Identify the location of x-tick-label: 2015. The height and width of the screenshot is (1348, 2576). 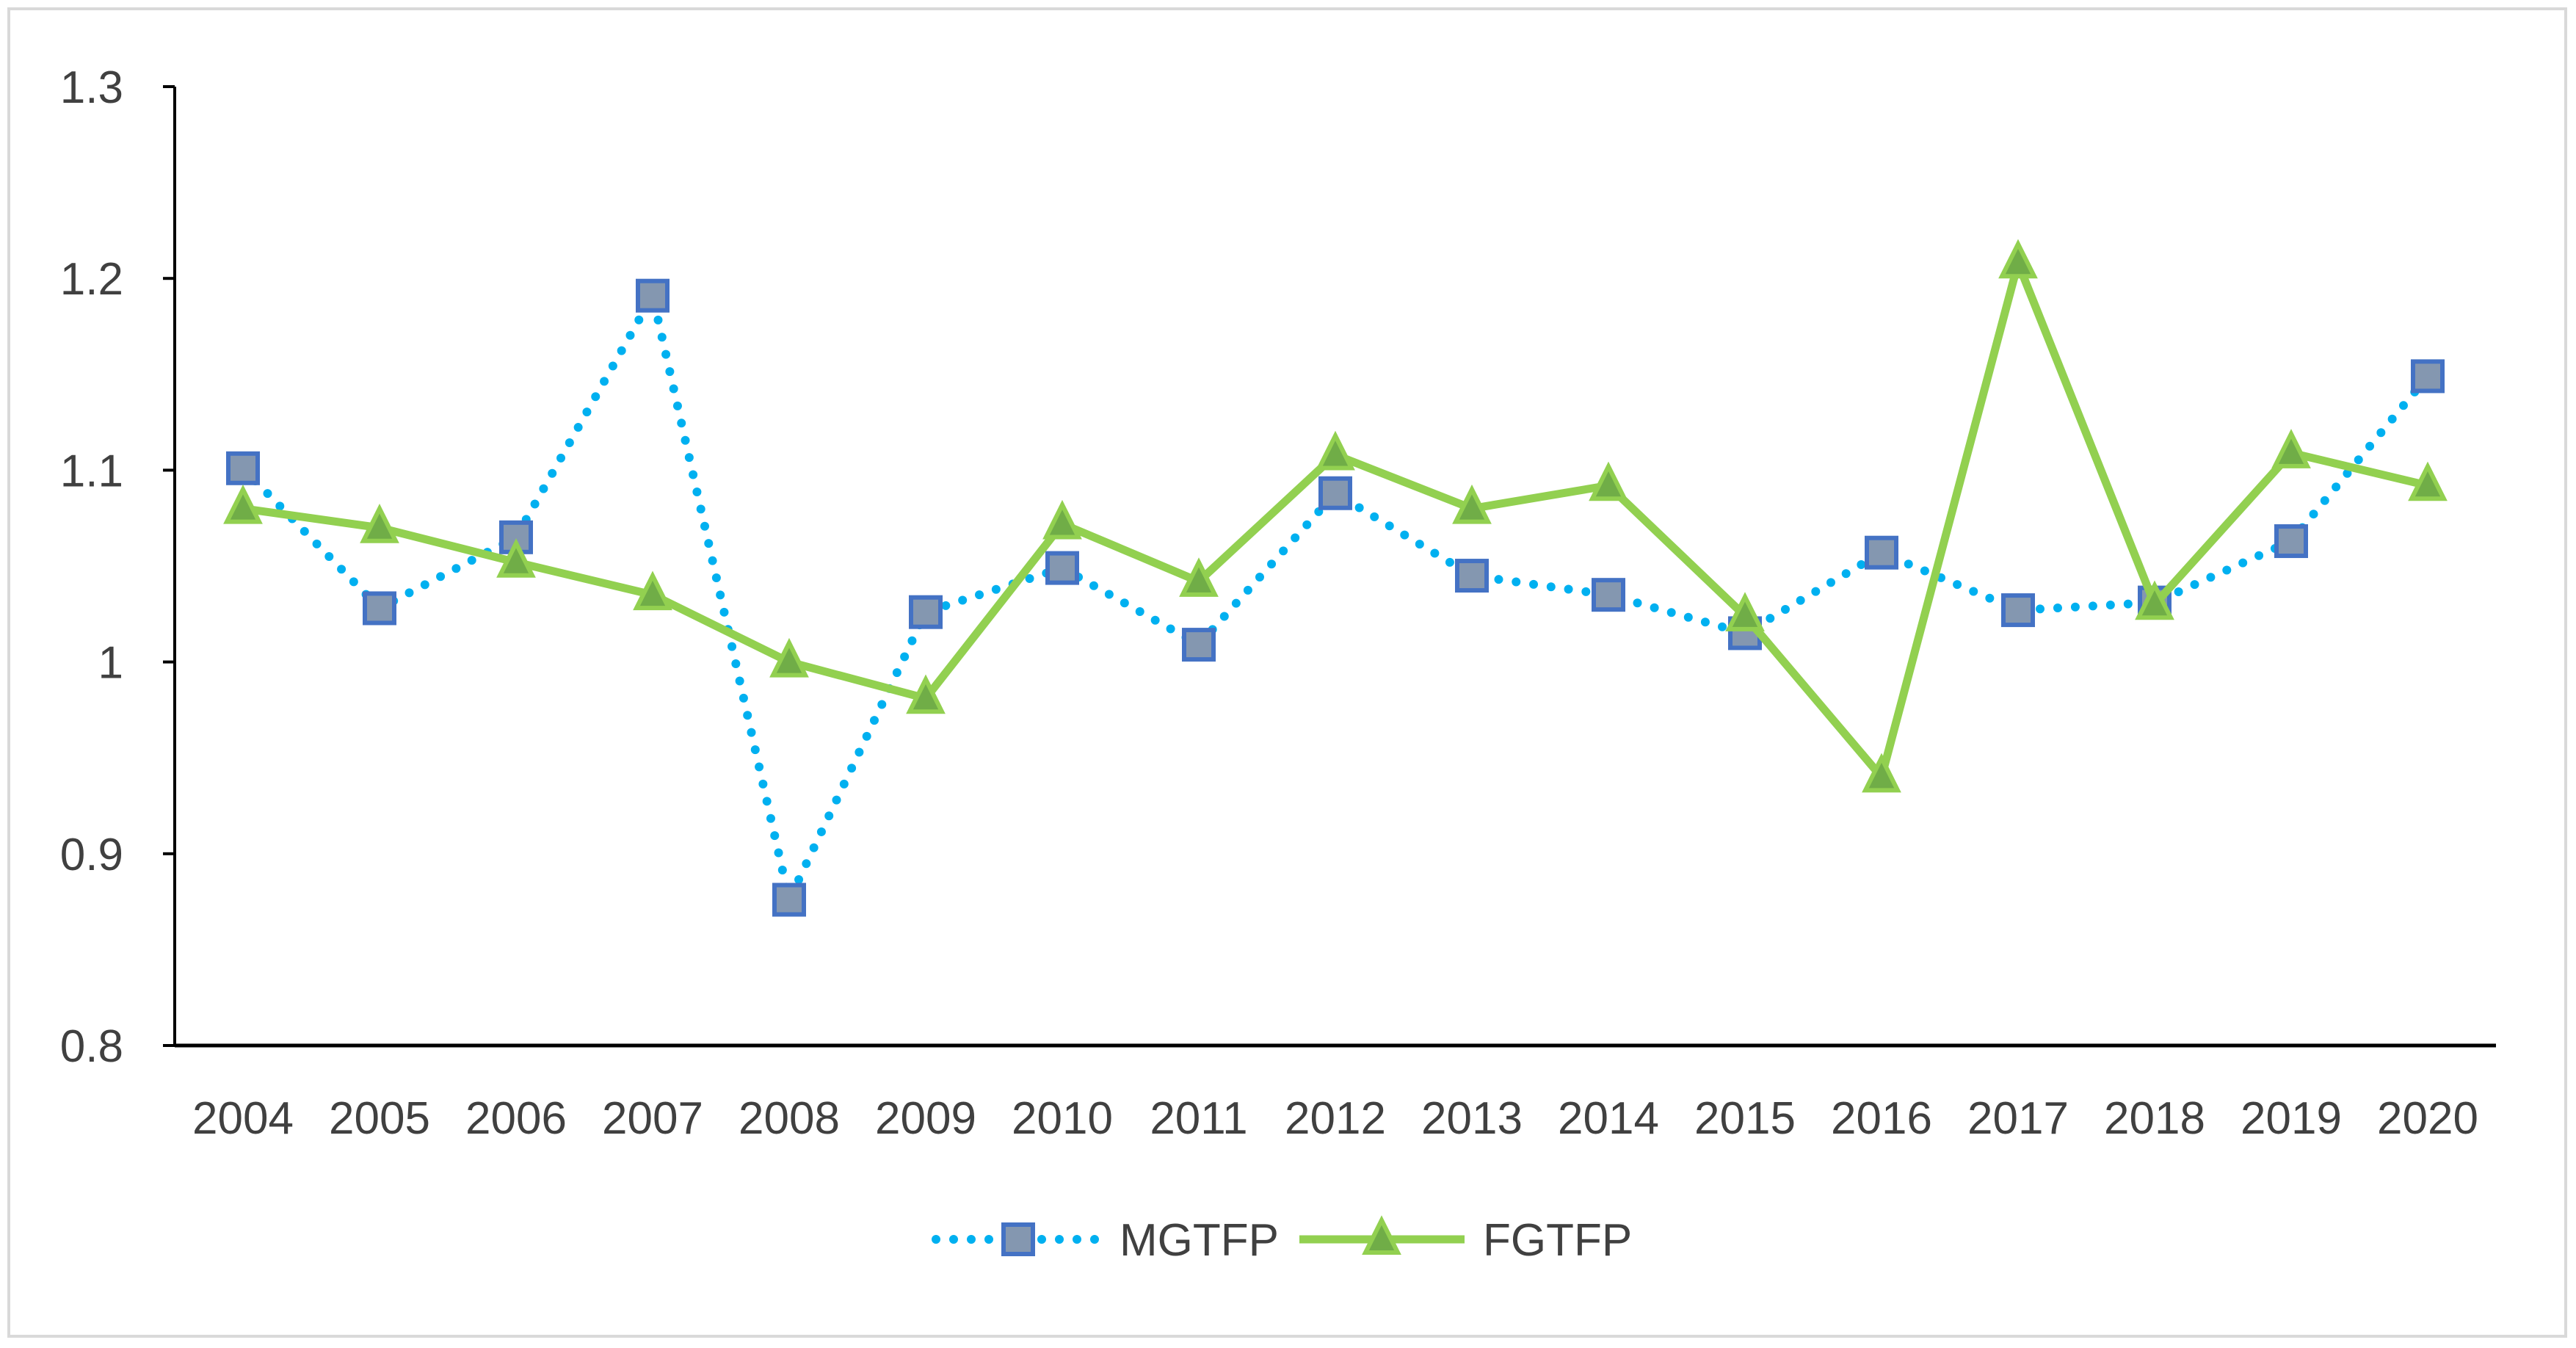
(1745, 1118).